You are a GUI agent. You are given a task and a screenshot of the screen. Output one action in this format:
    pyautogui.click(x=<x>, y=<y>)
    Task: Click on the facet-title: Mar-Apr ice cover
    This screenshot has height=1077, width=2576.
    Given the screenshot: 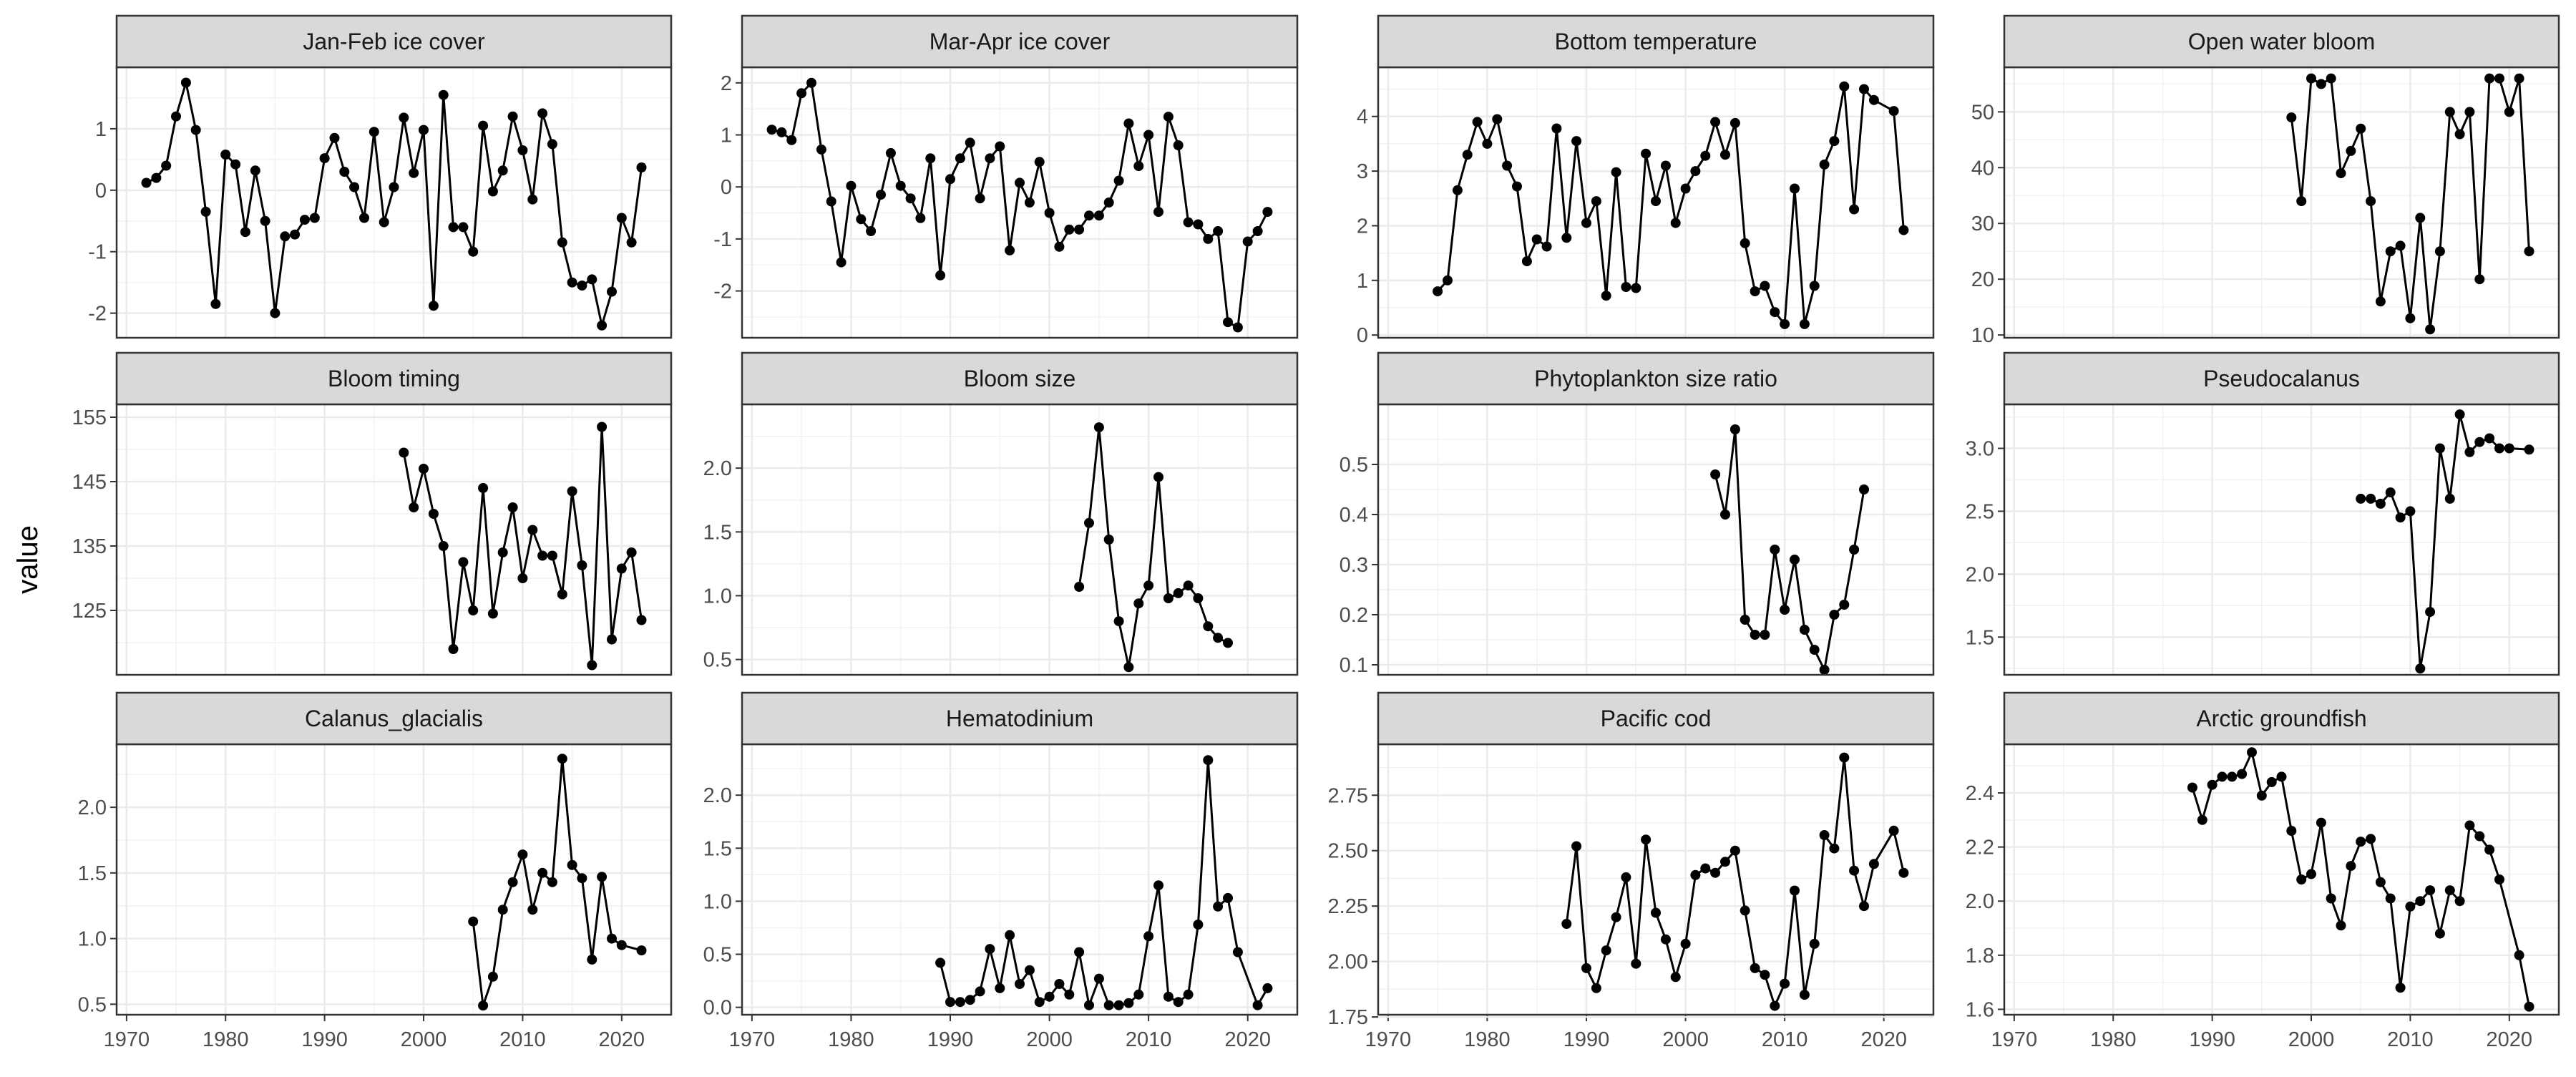 What is the action you would take?
    pyautogui.click(x=1020, y=41)
    